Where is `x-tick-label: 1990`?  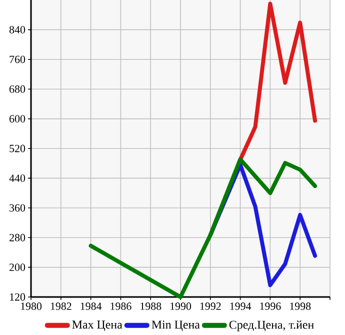
x-tick-label: 1990 is located at coordinates (181, 306).